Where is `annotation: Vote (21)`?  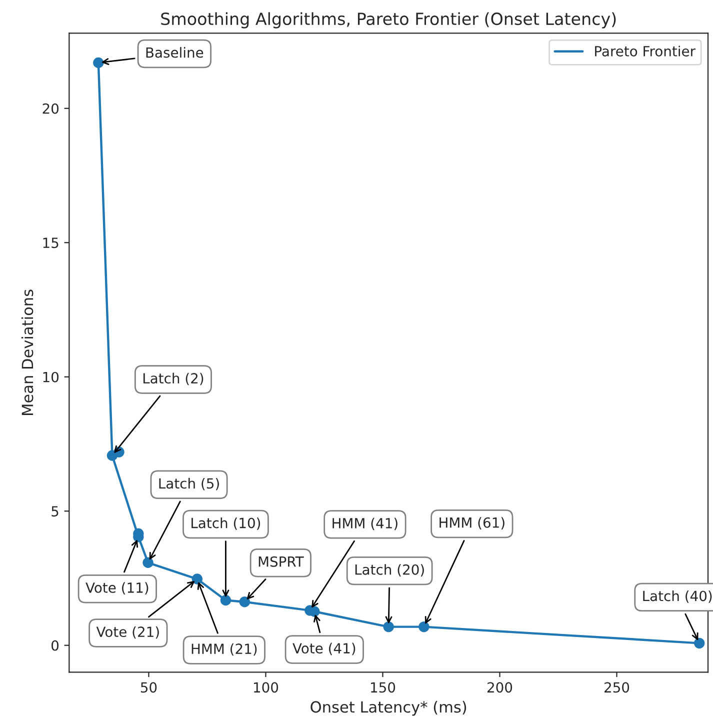
annotation: Vote (21) is located at coordinates (127, 632).